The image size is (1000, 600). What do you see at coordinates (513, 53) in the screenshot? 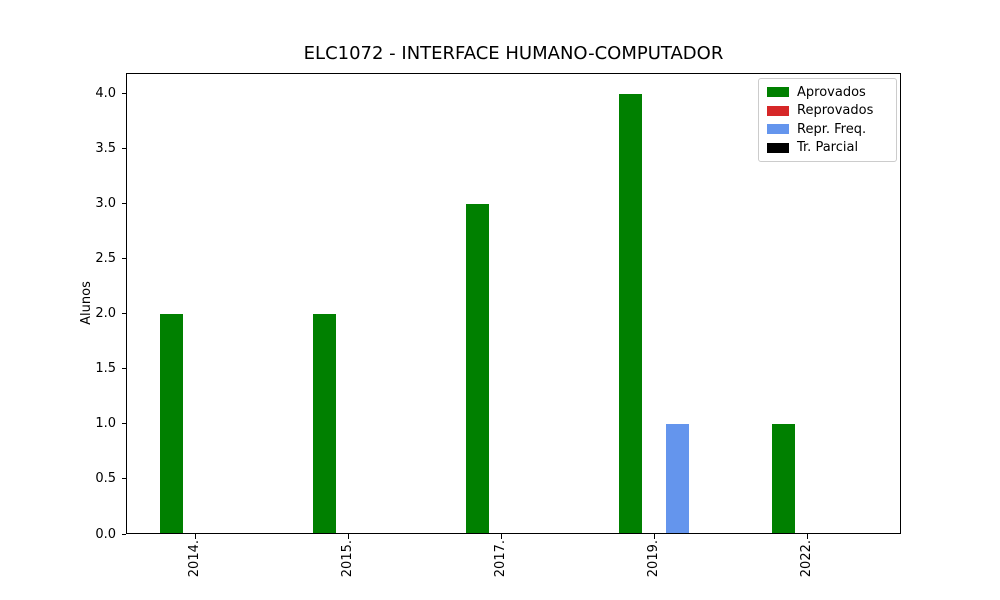
I see `chart-title: ELC1072 - INTERFACE HUMANO-COMPUTADOR` at bounding box center [513, 53].